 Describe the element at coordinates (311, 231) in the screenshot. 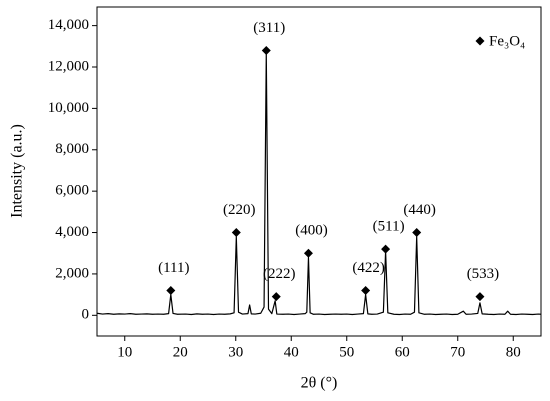

I see `peak-label: (400)` at that location.